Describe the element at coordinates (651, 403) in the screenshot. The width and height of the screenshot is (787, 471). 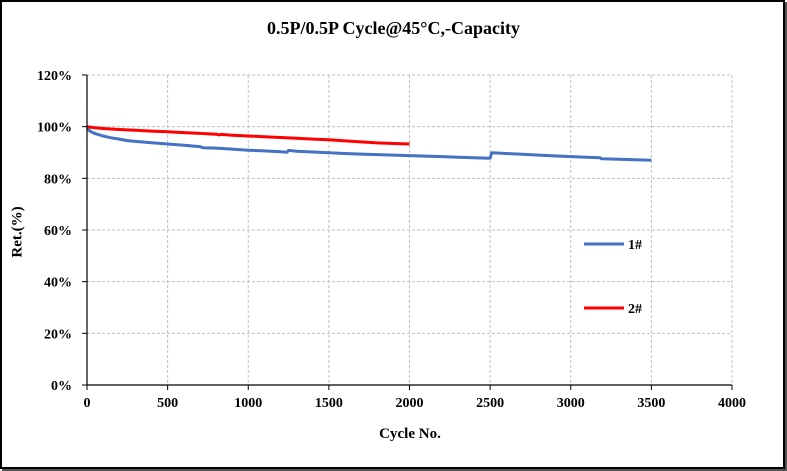
I see `x-tick-label: 3500` at that location.